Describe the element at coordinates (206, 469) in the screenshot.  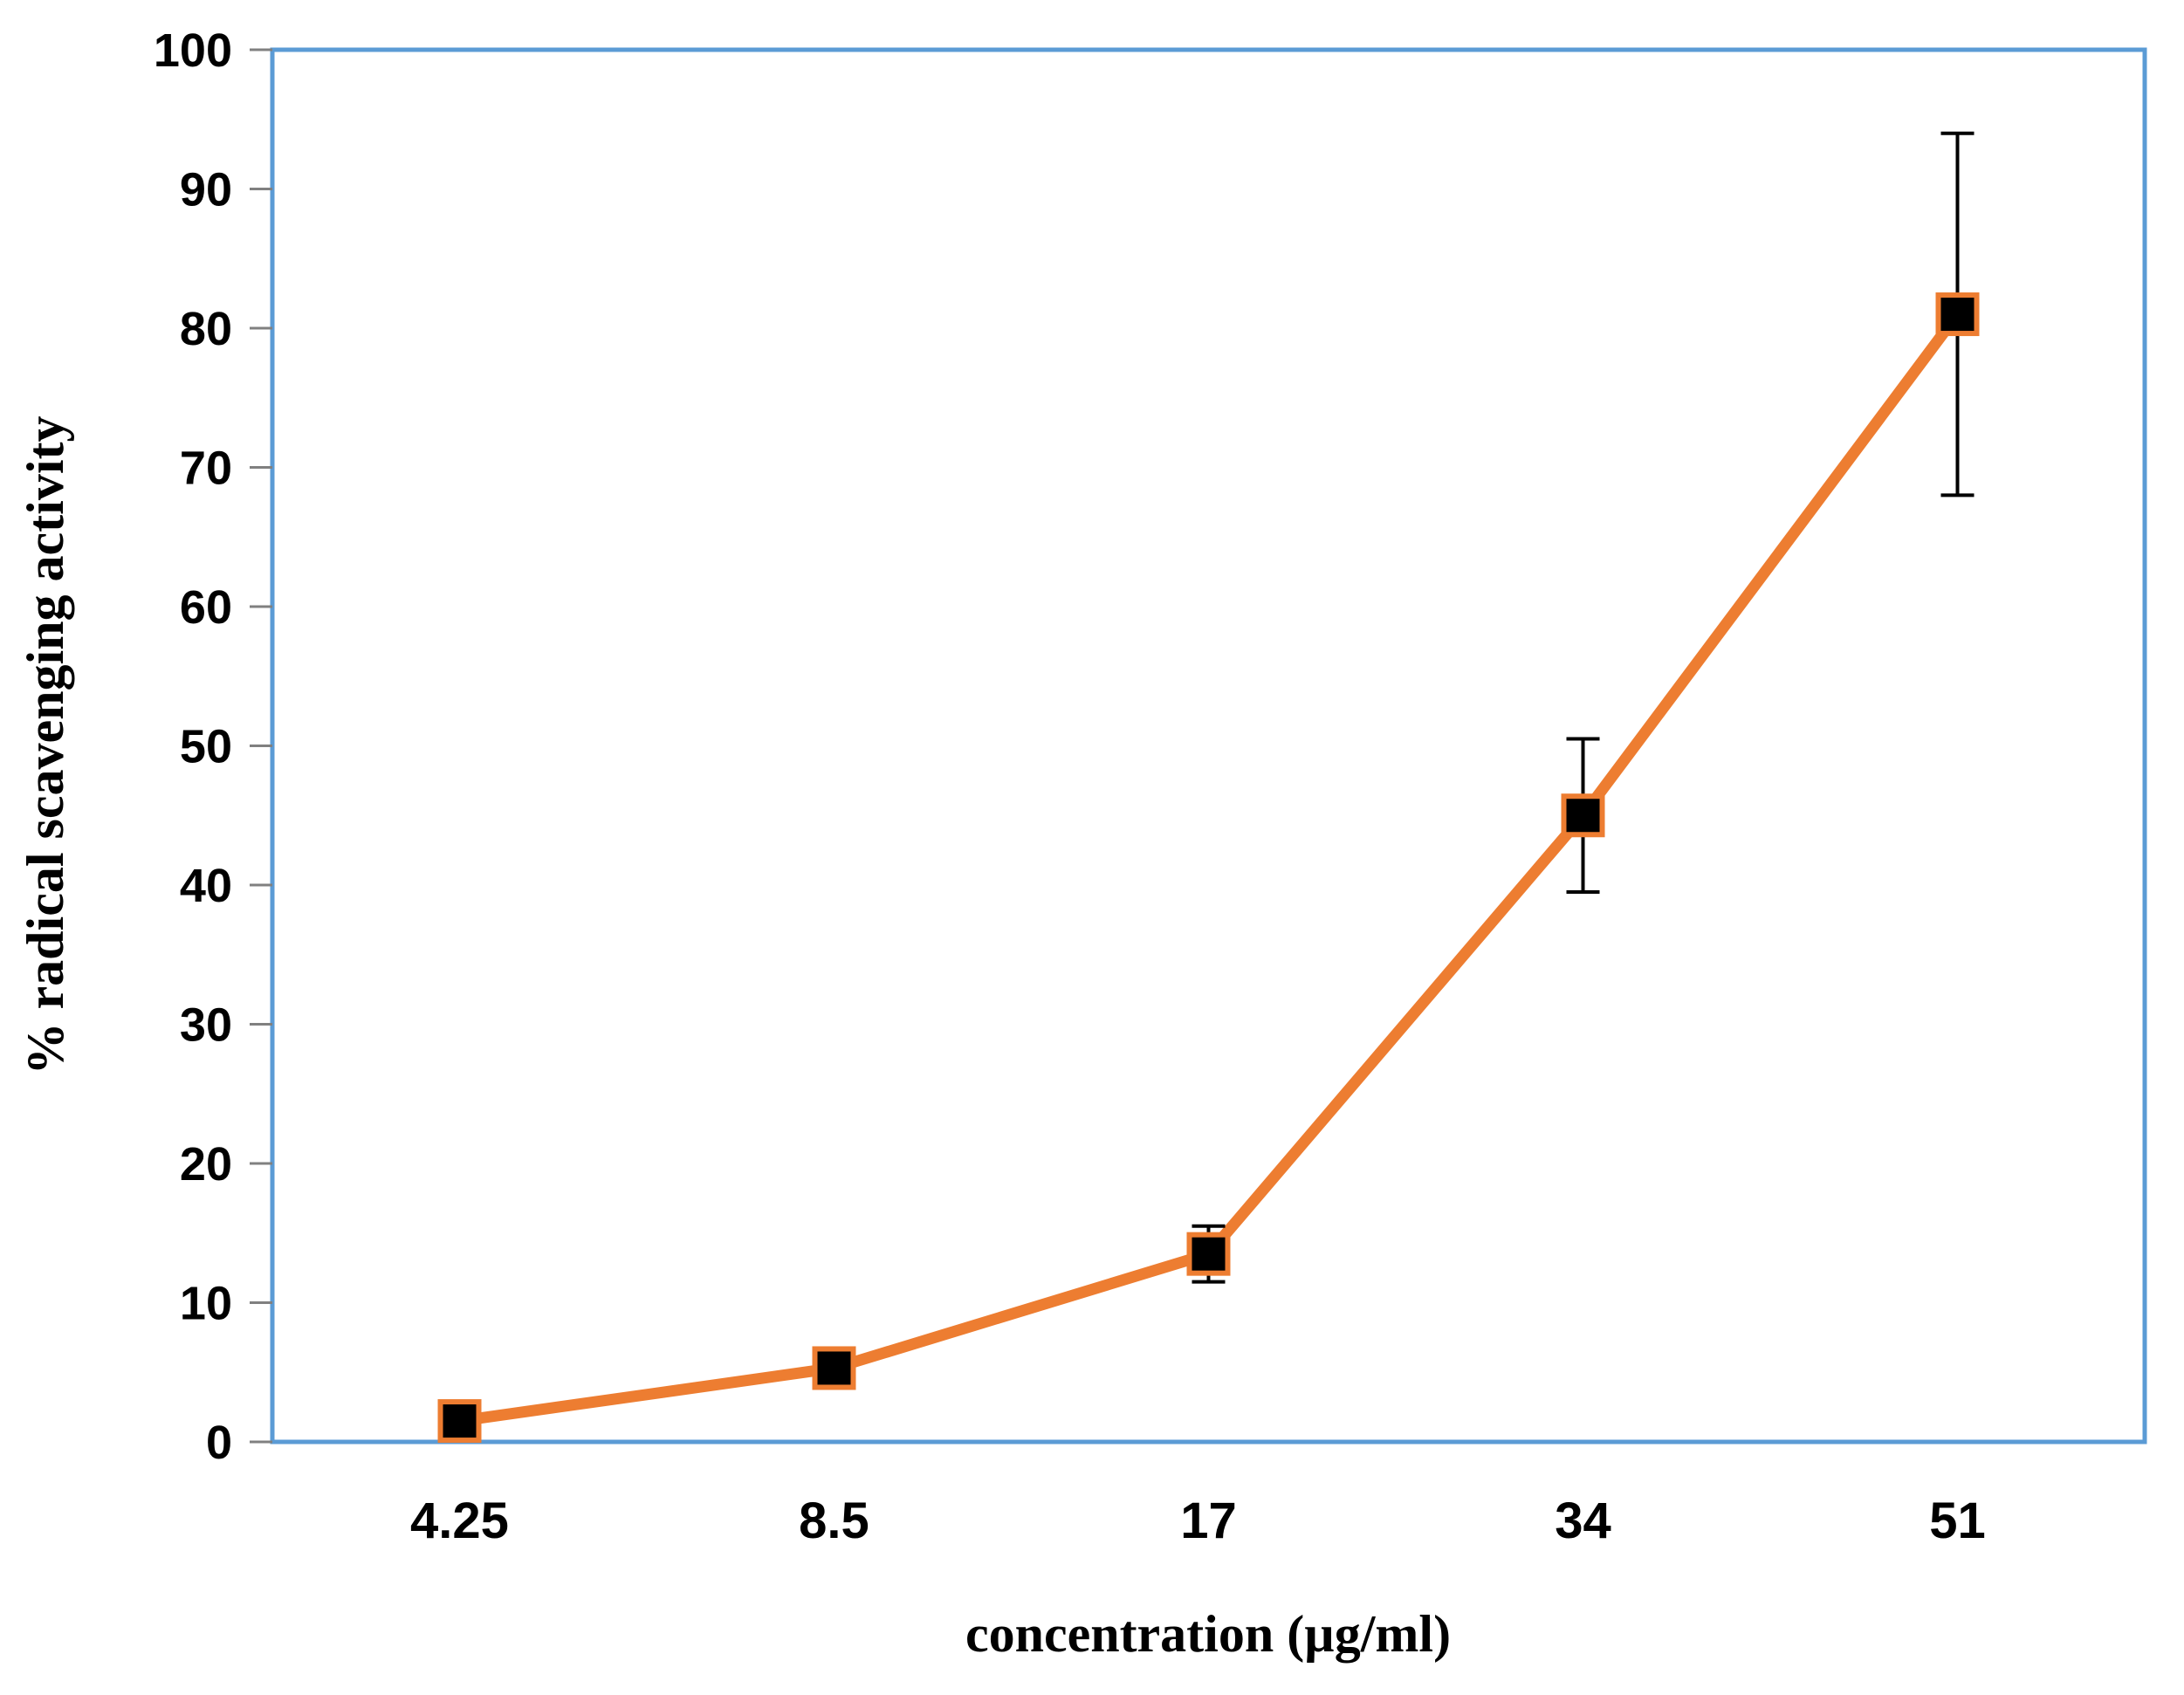
I see `y-axis-tick-label: 70` at that location.